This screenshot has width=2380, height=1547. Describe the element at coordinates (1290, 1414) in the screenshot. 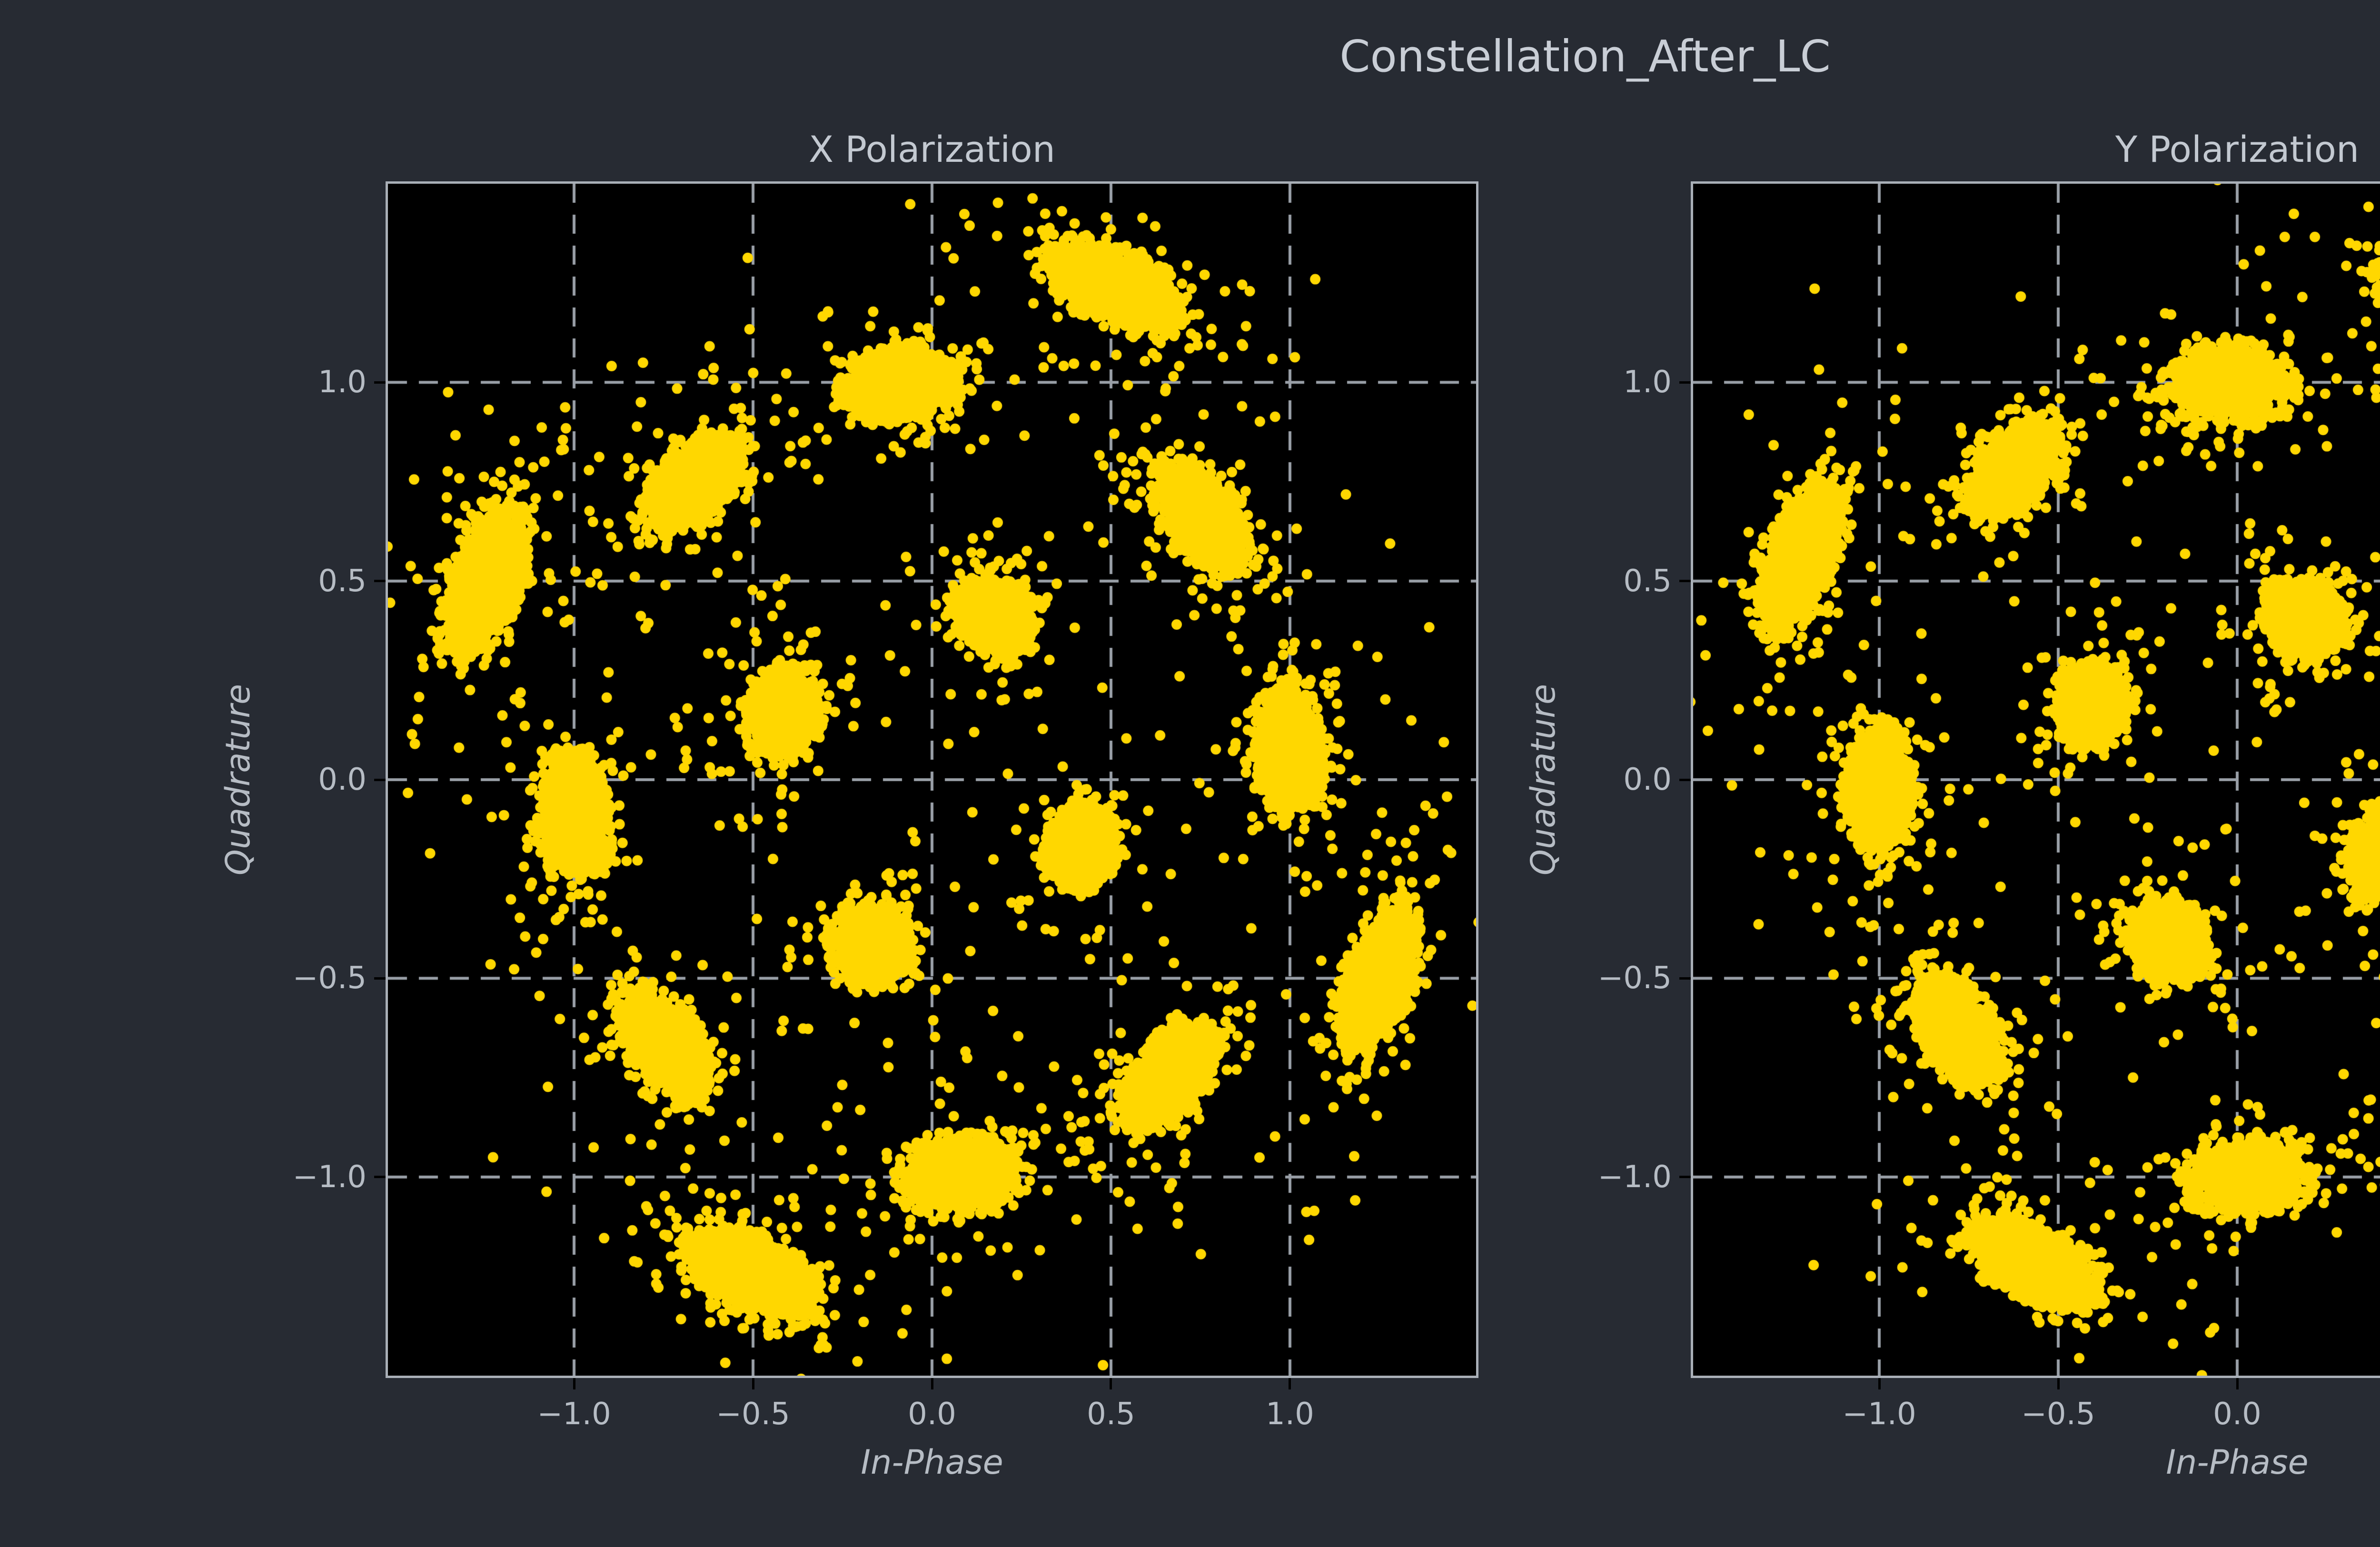

I see `x-tick-label: 1.0` at that location.